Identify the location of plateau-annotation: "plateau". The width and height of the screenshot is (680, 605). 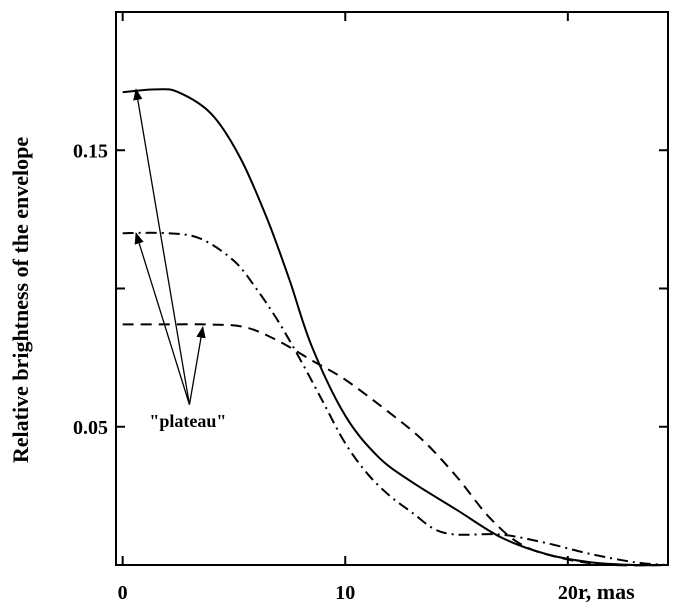
(179, 259).